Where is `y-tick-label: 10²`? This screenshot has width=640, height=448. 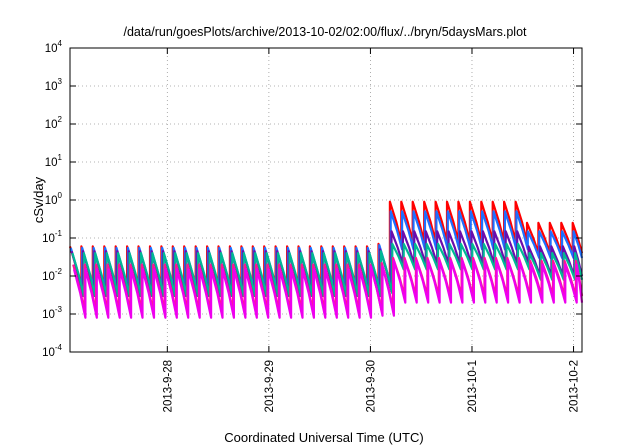
y-tick-label: 10² is located at coordinates (54, 123).